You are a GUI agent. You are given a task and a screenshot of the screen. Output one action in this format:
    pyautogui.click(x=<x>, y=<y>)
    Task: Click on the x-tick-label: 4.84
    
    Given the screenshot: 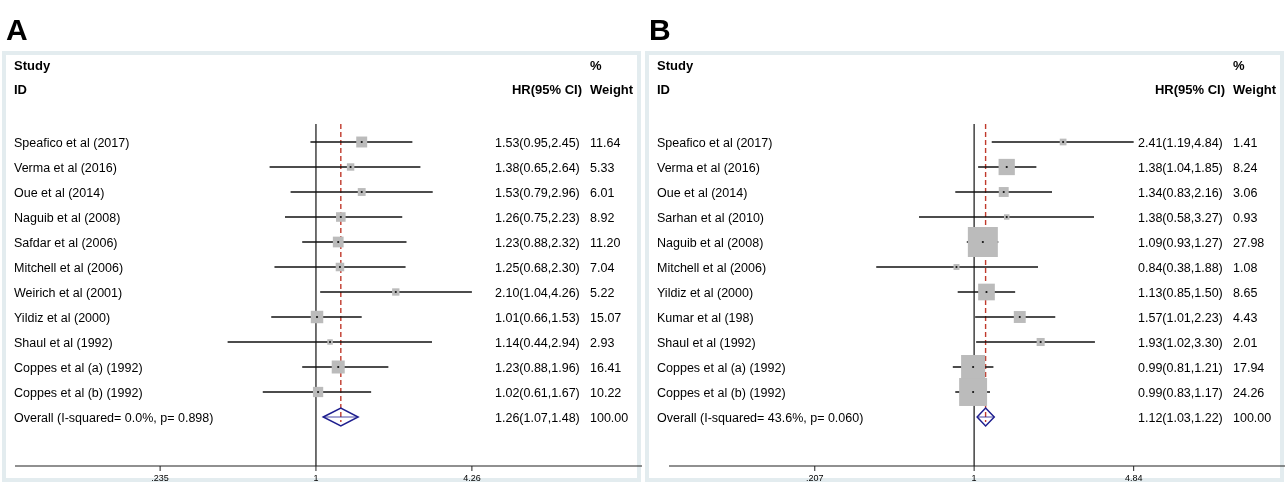 What is the action you would take?
    pyautogui.click(x=1133, y=478)
    